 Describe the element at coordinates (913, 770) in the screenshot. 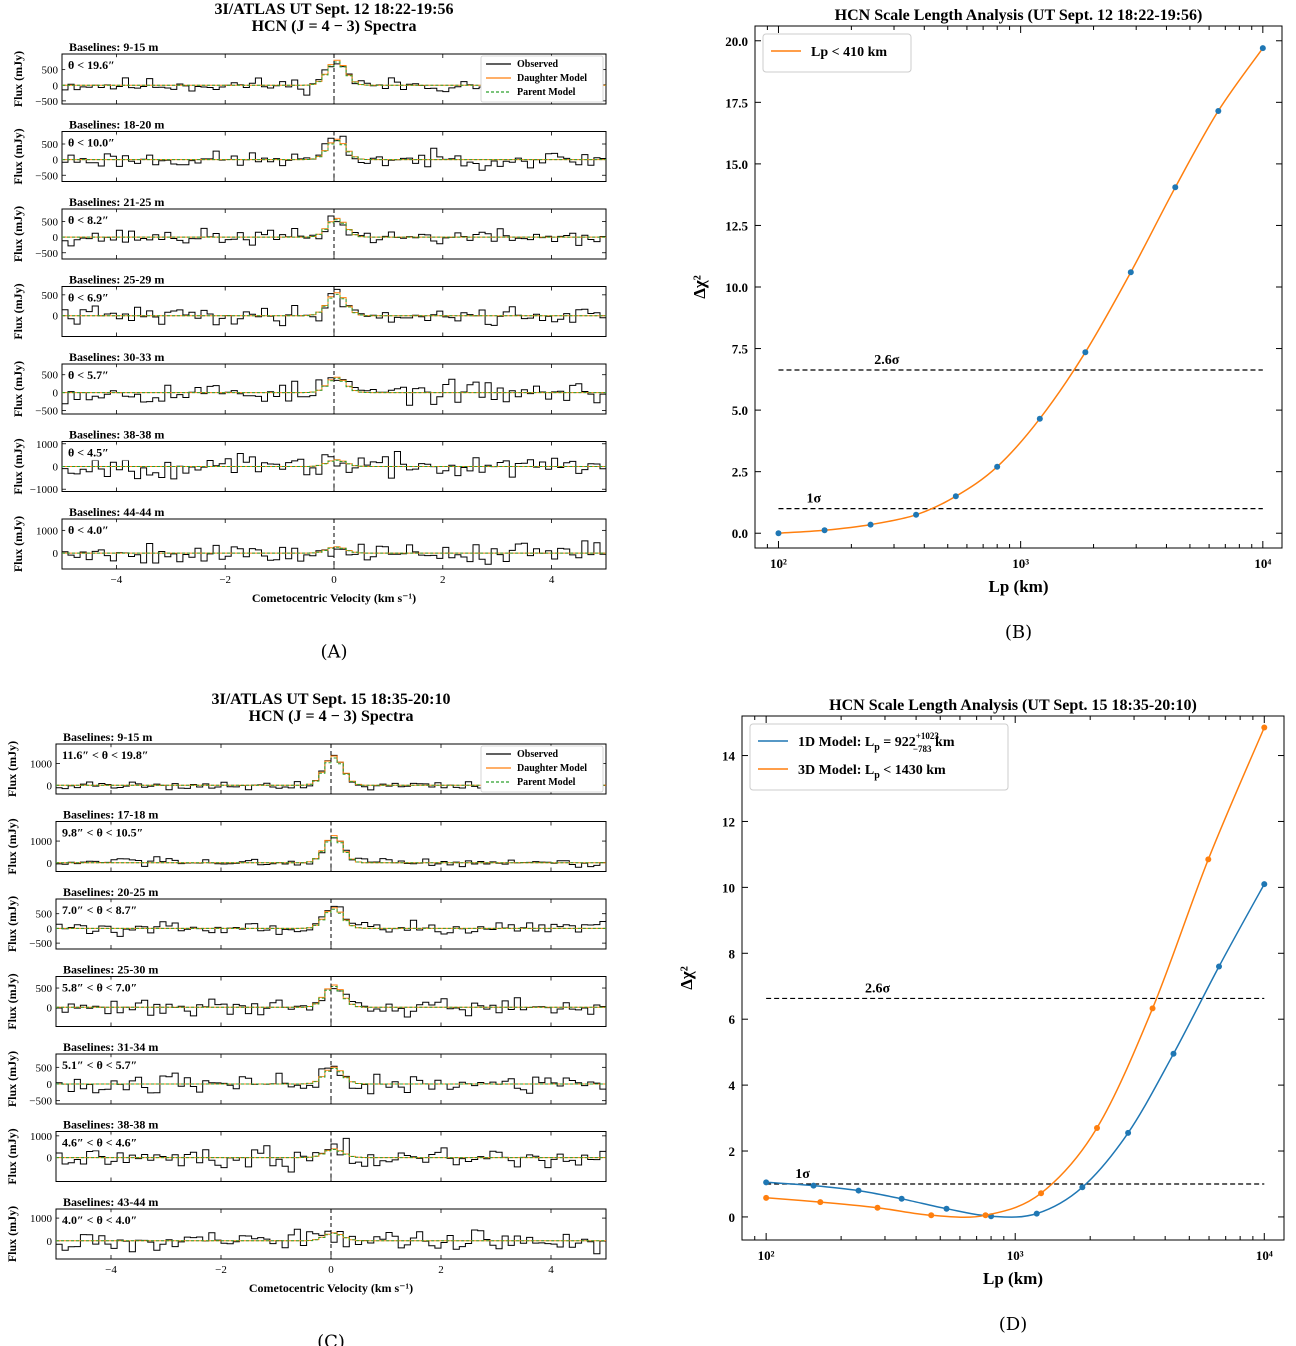

I see `legend-text-rest: < 1430 km` at that location.